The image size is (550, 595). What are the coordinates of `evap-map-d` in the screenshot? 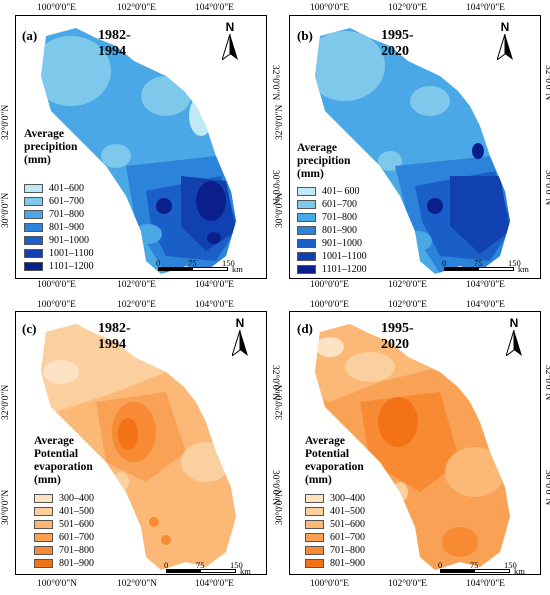 It's located at (412, 447).